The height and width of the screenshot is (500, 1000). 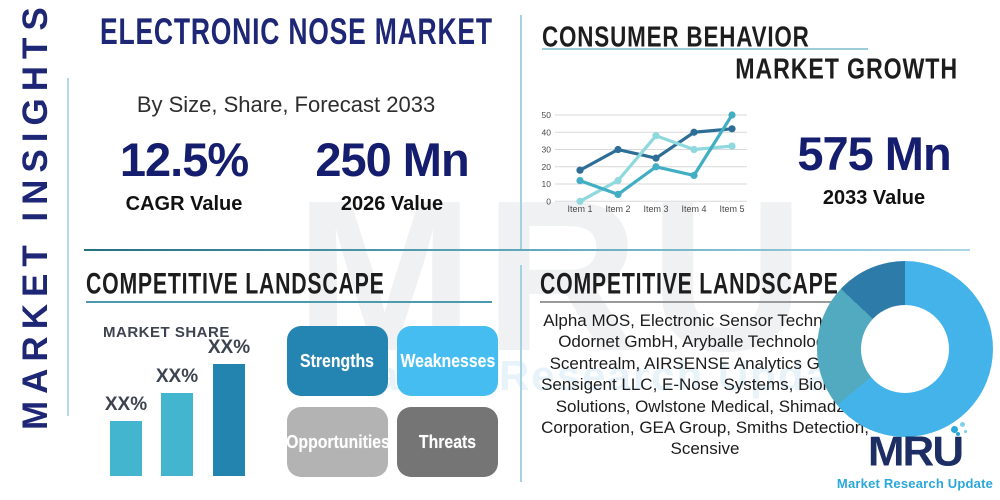 I want to click on heading-market-growth: MARKET GROWTH, so click(x=846, y=69).